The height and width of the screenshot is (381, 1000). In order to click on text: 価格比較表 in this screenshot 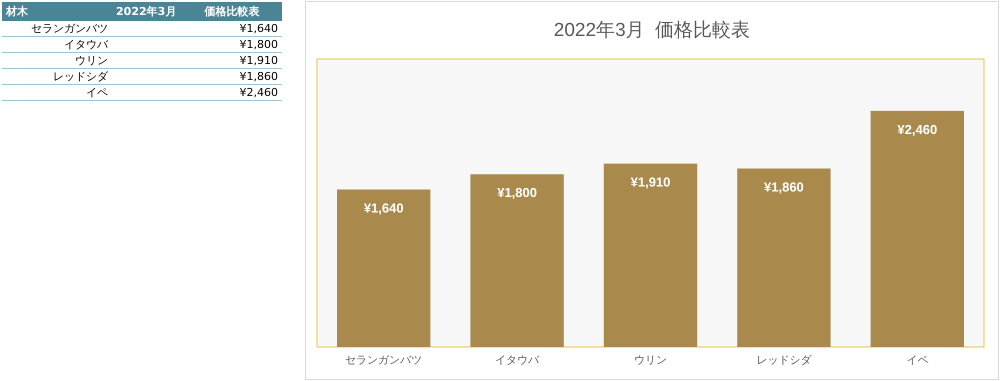, I will do `click(241, 11)`.